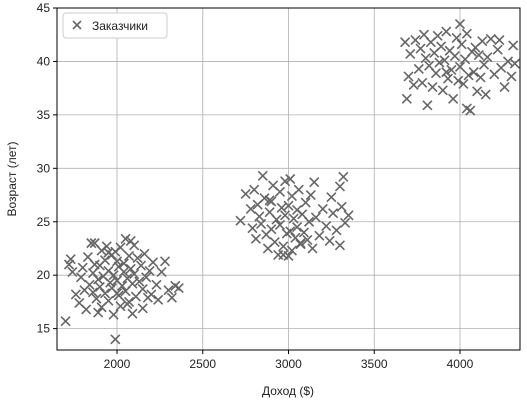 The width and height of the screenshot is (527, 404). What do you see at coordinates (44, 115) in the screenshot?
I see `y-tick-label: 35` at bounding box center [44, 115].